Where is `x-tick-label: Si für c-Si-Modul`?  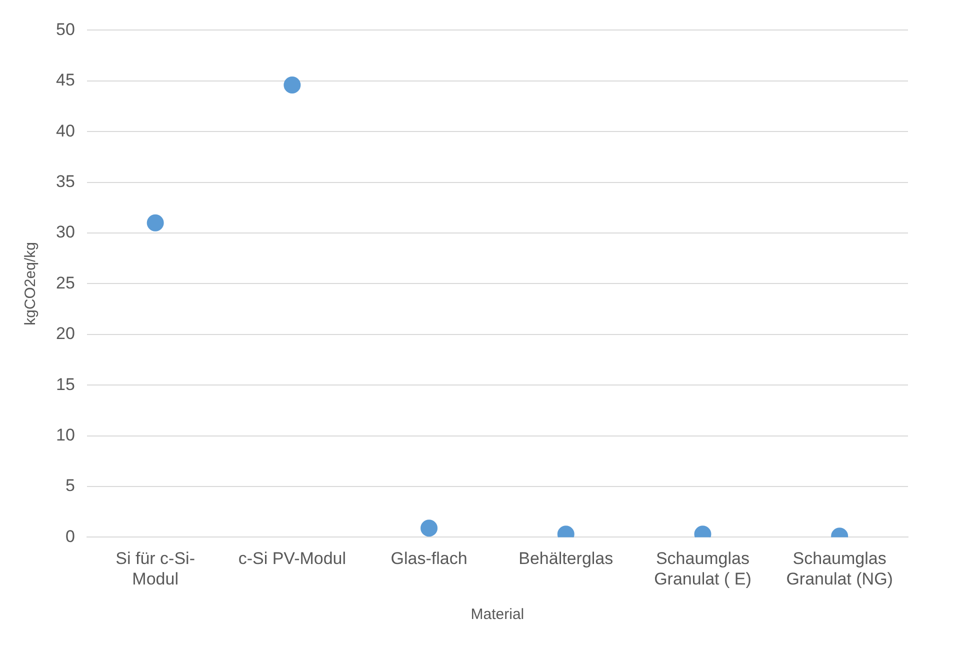 x-tick-label: Si für c-Si-Modul is located at coordinates (156, 568).